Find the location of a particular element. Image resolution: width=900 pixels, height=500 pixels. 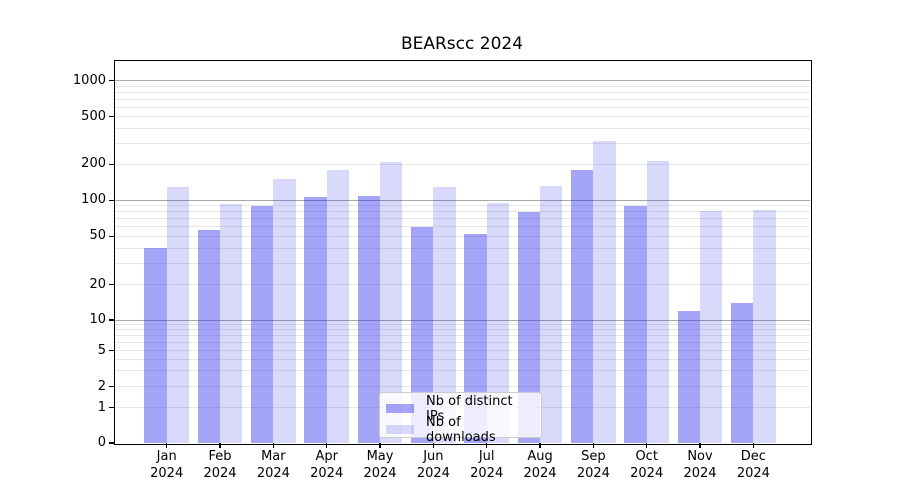

y-tick-label-2: 2 is located at coordinates (101, 386).